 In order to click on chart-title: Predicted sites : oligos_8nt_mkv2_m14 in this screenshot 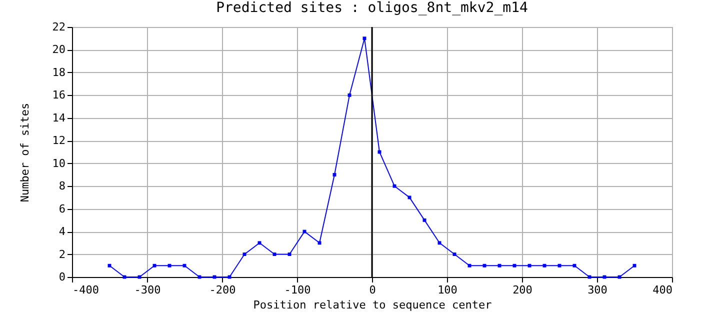, I will do `click(372, 8)`.